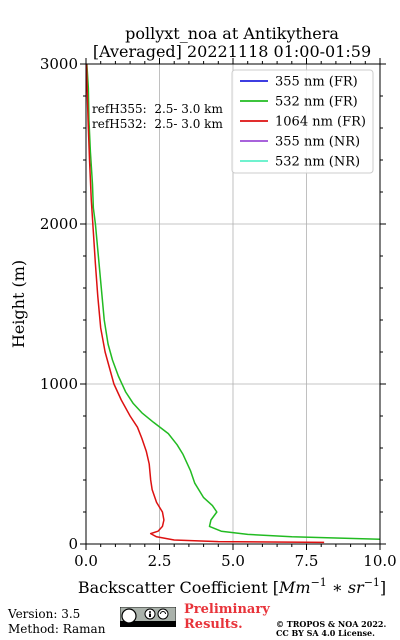  What do you see at coordinates (317, 142) in the screenshot?
I see `legend-label-3: 355 nm (NR)` at bounding box center [317, 142].